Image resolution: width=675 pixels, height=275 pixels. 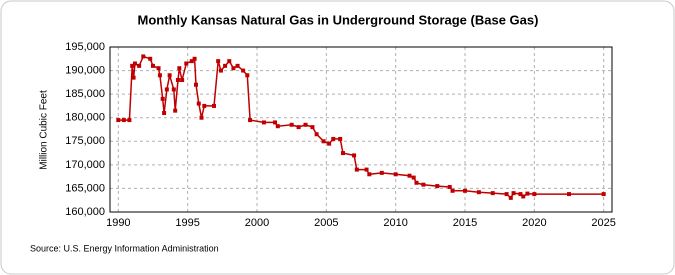 I want to click on x-tick-label: 2020, so click(x=534, y=223).